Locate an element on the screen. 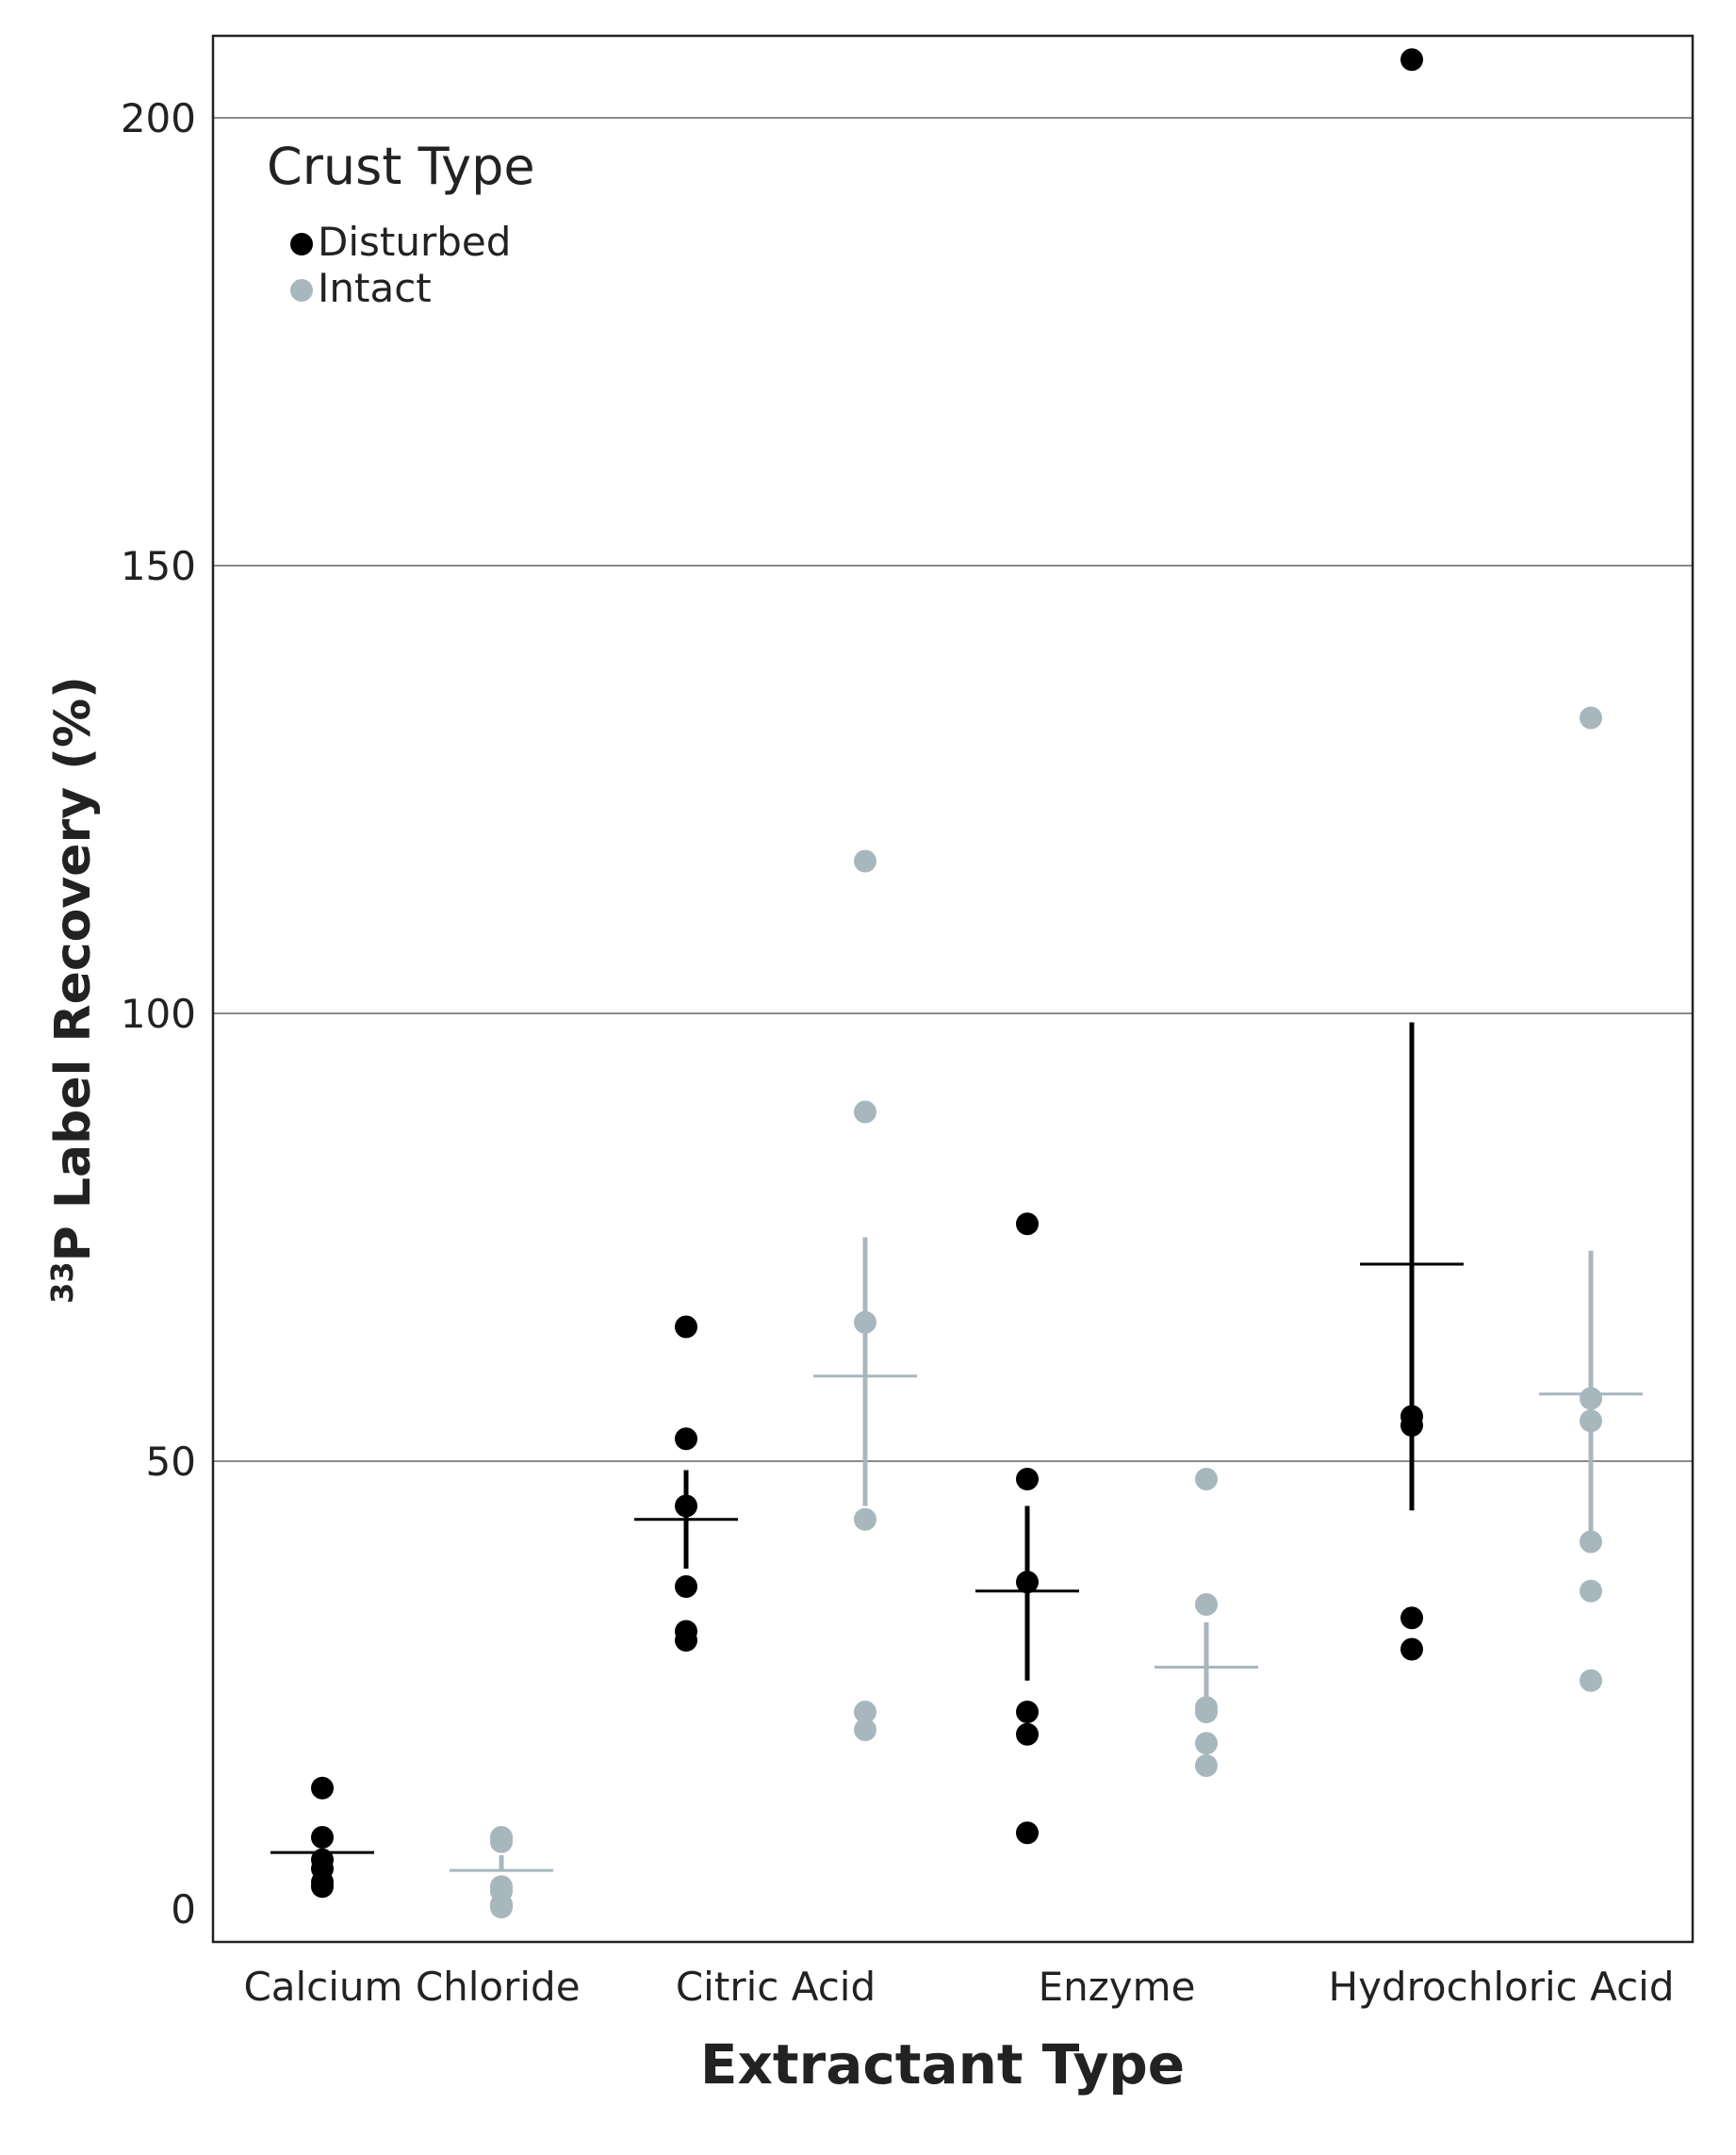 This screenshot has height=2155, width=1736. y-axis-title-group: 33P Label Recovery (%) is located at coordinates (73, 990).